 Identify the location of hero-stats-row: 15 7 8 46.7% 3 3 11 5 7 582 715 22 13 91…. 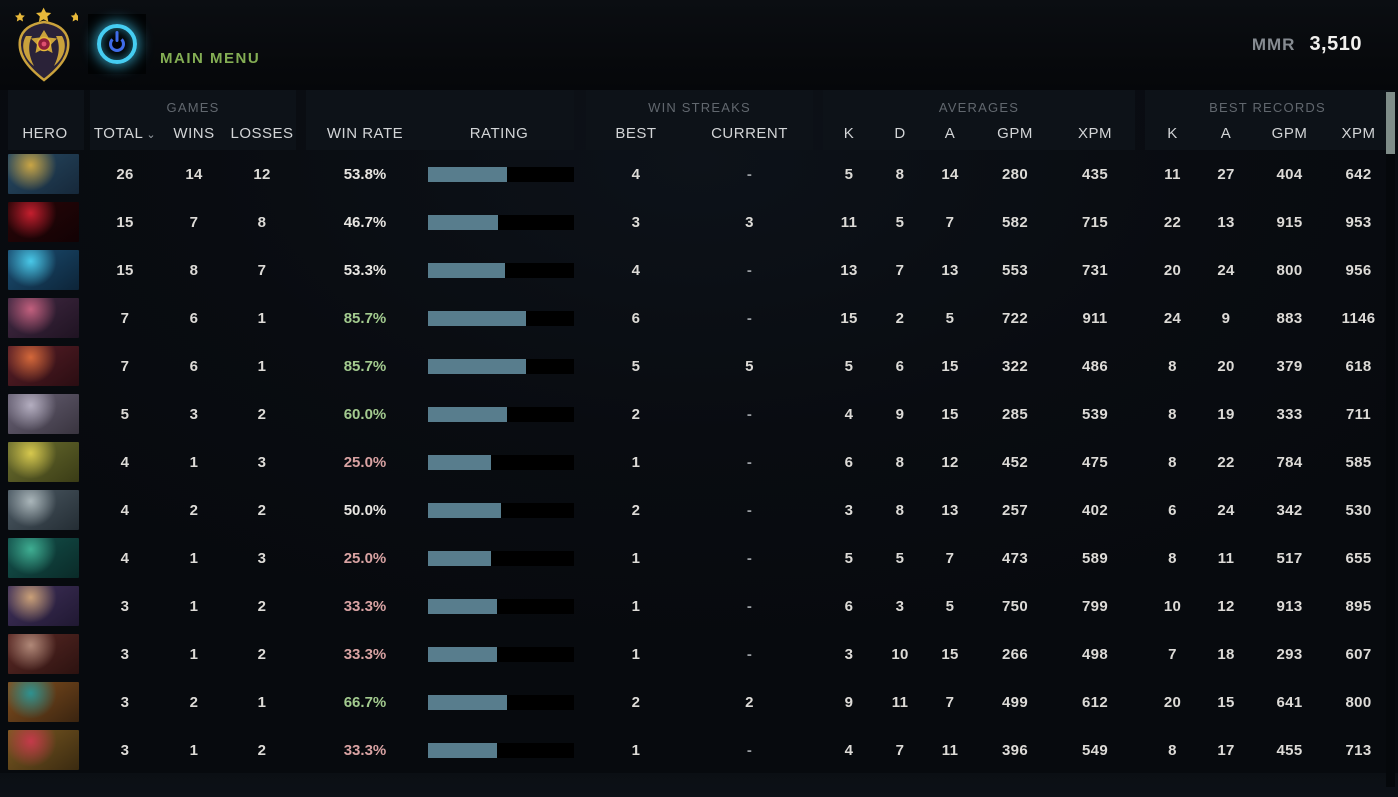
(699, 222).